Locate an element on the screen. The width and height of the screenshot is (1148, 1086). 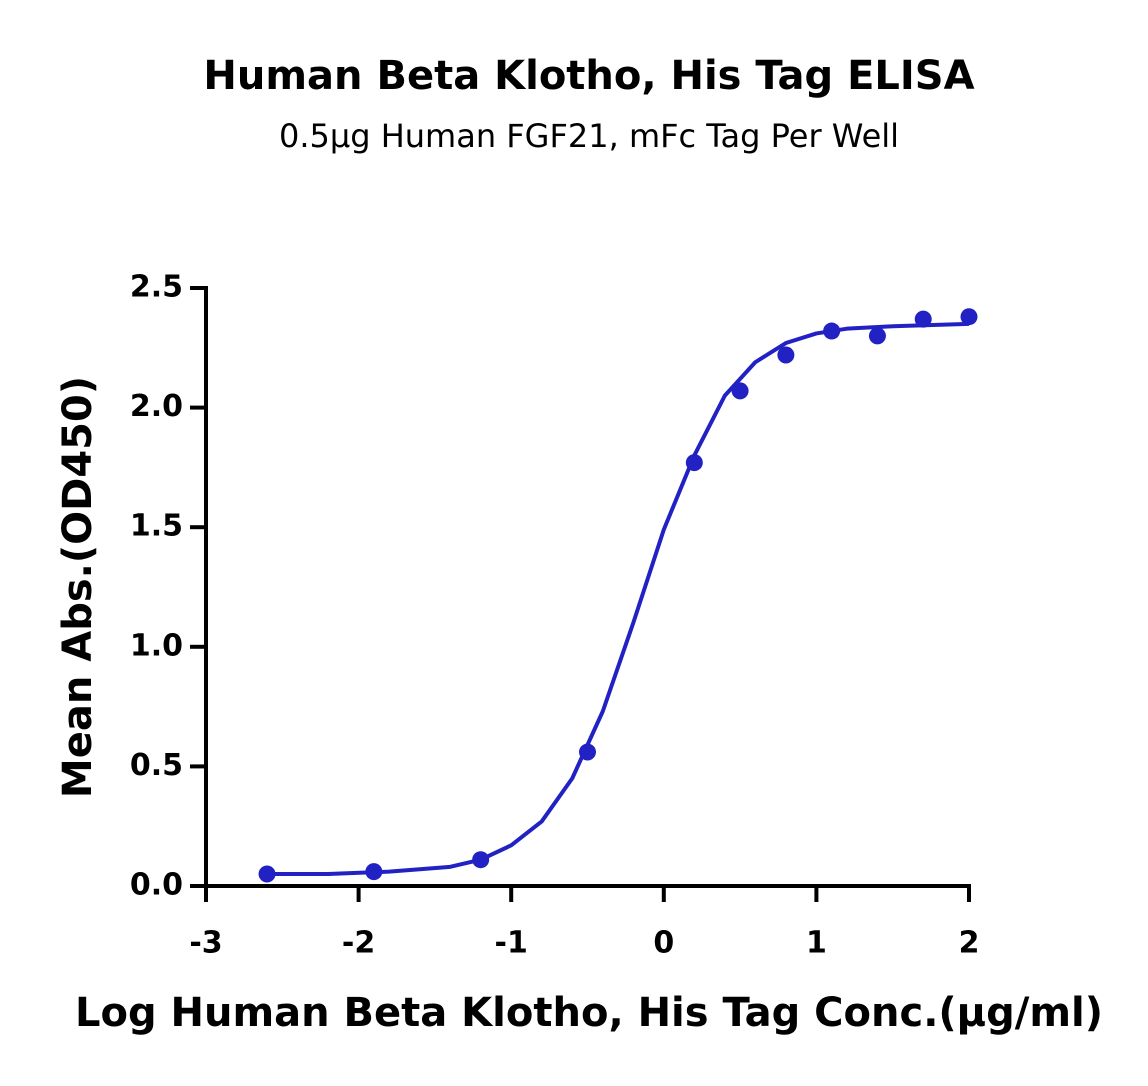
x-tick-label: -1 is located at coordinates (511, 943).